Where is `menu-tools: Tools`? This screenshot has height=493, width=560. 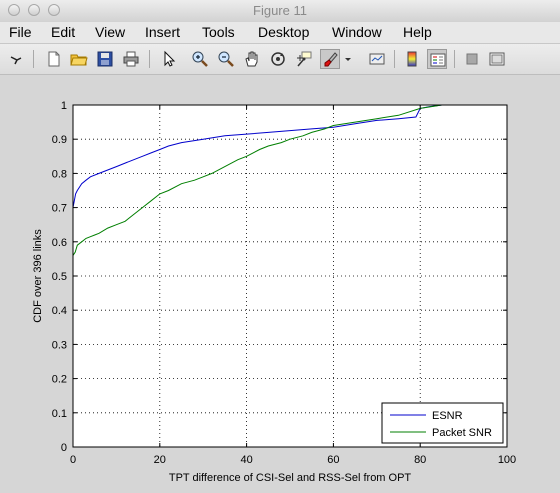
menu-tools: Tools is located at coordinates (218, 32).